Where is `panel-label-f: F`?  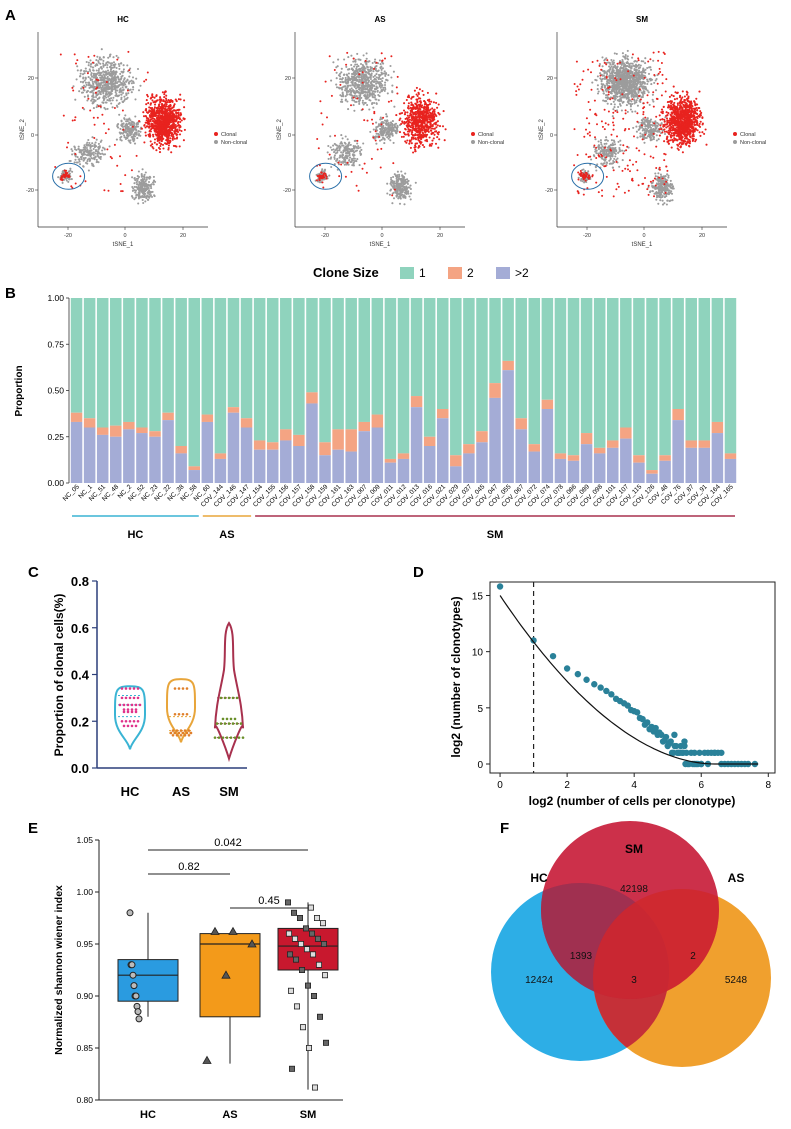 panel-label-f: F is located at coordinates (504, 828).